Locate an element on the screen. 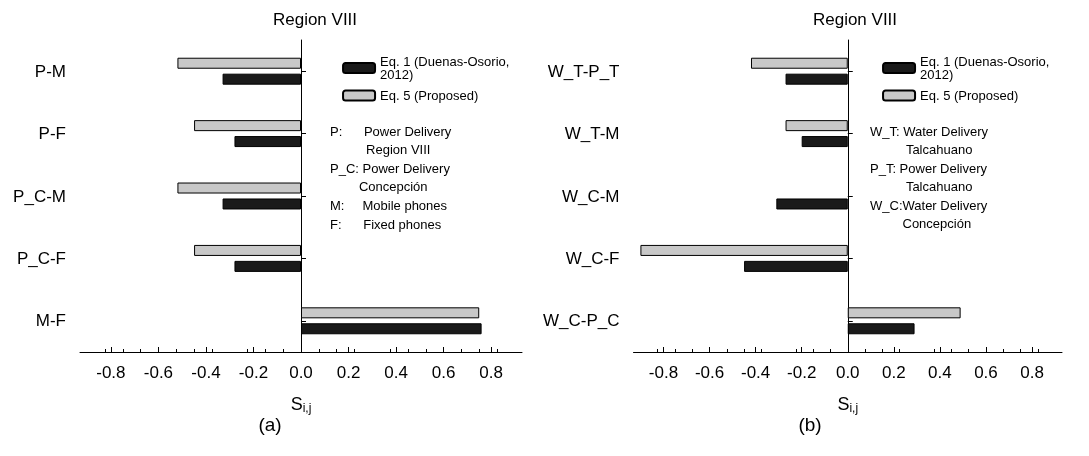  y-tick-label: P_C-F is located at coordinates (41, 258).